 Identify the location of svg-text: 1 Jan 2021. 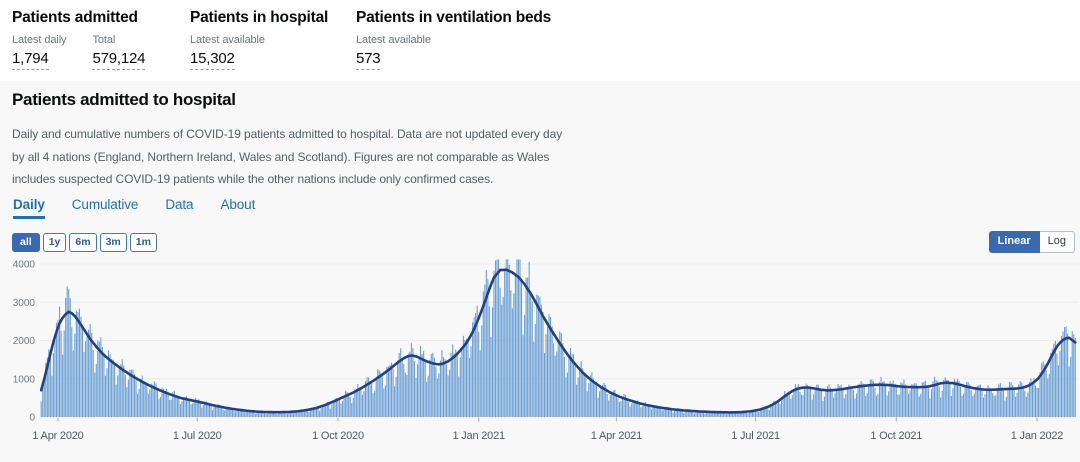
(478, 436).